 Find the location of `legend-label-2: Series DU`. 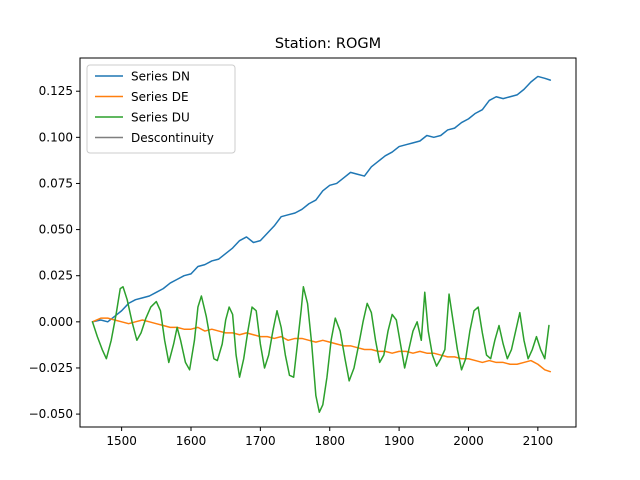

legend-label-2: Series DU is located at coordinates (160, 118).